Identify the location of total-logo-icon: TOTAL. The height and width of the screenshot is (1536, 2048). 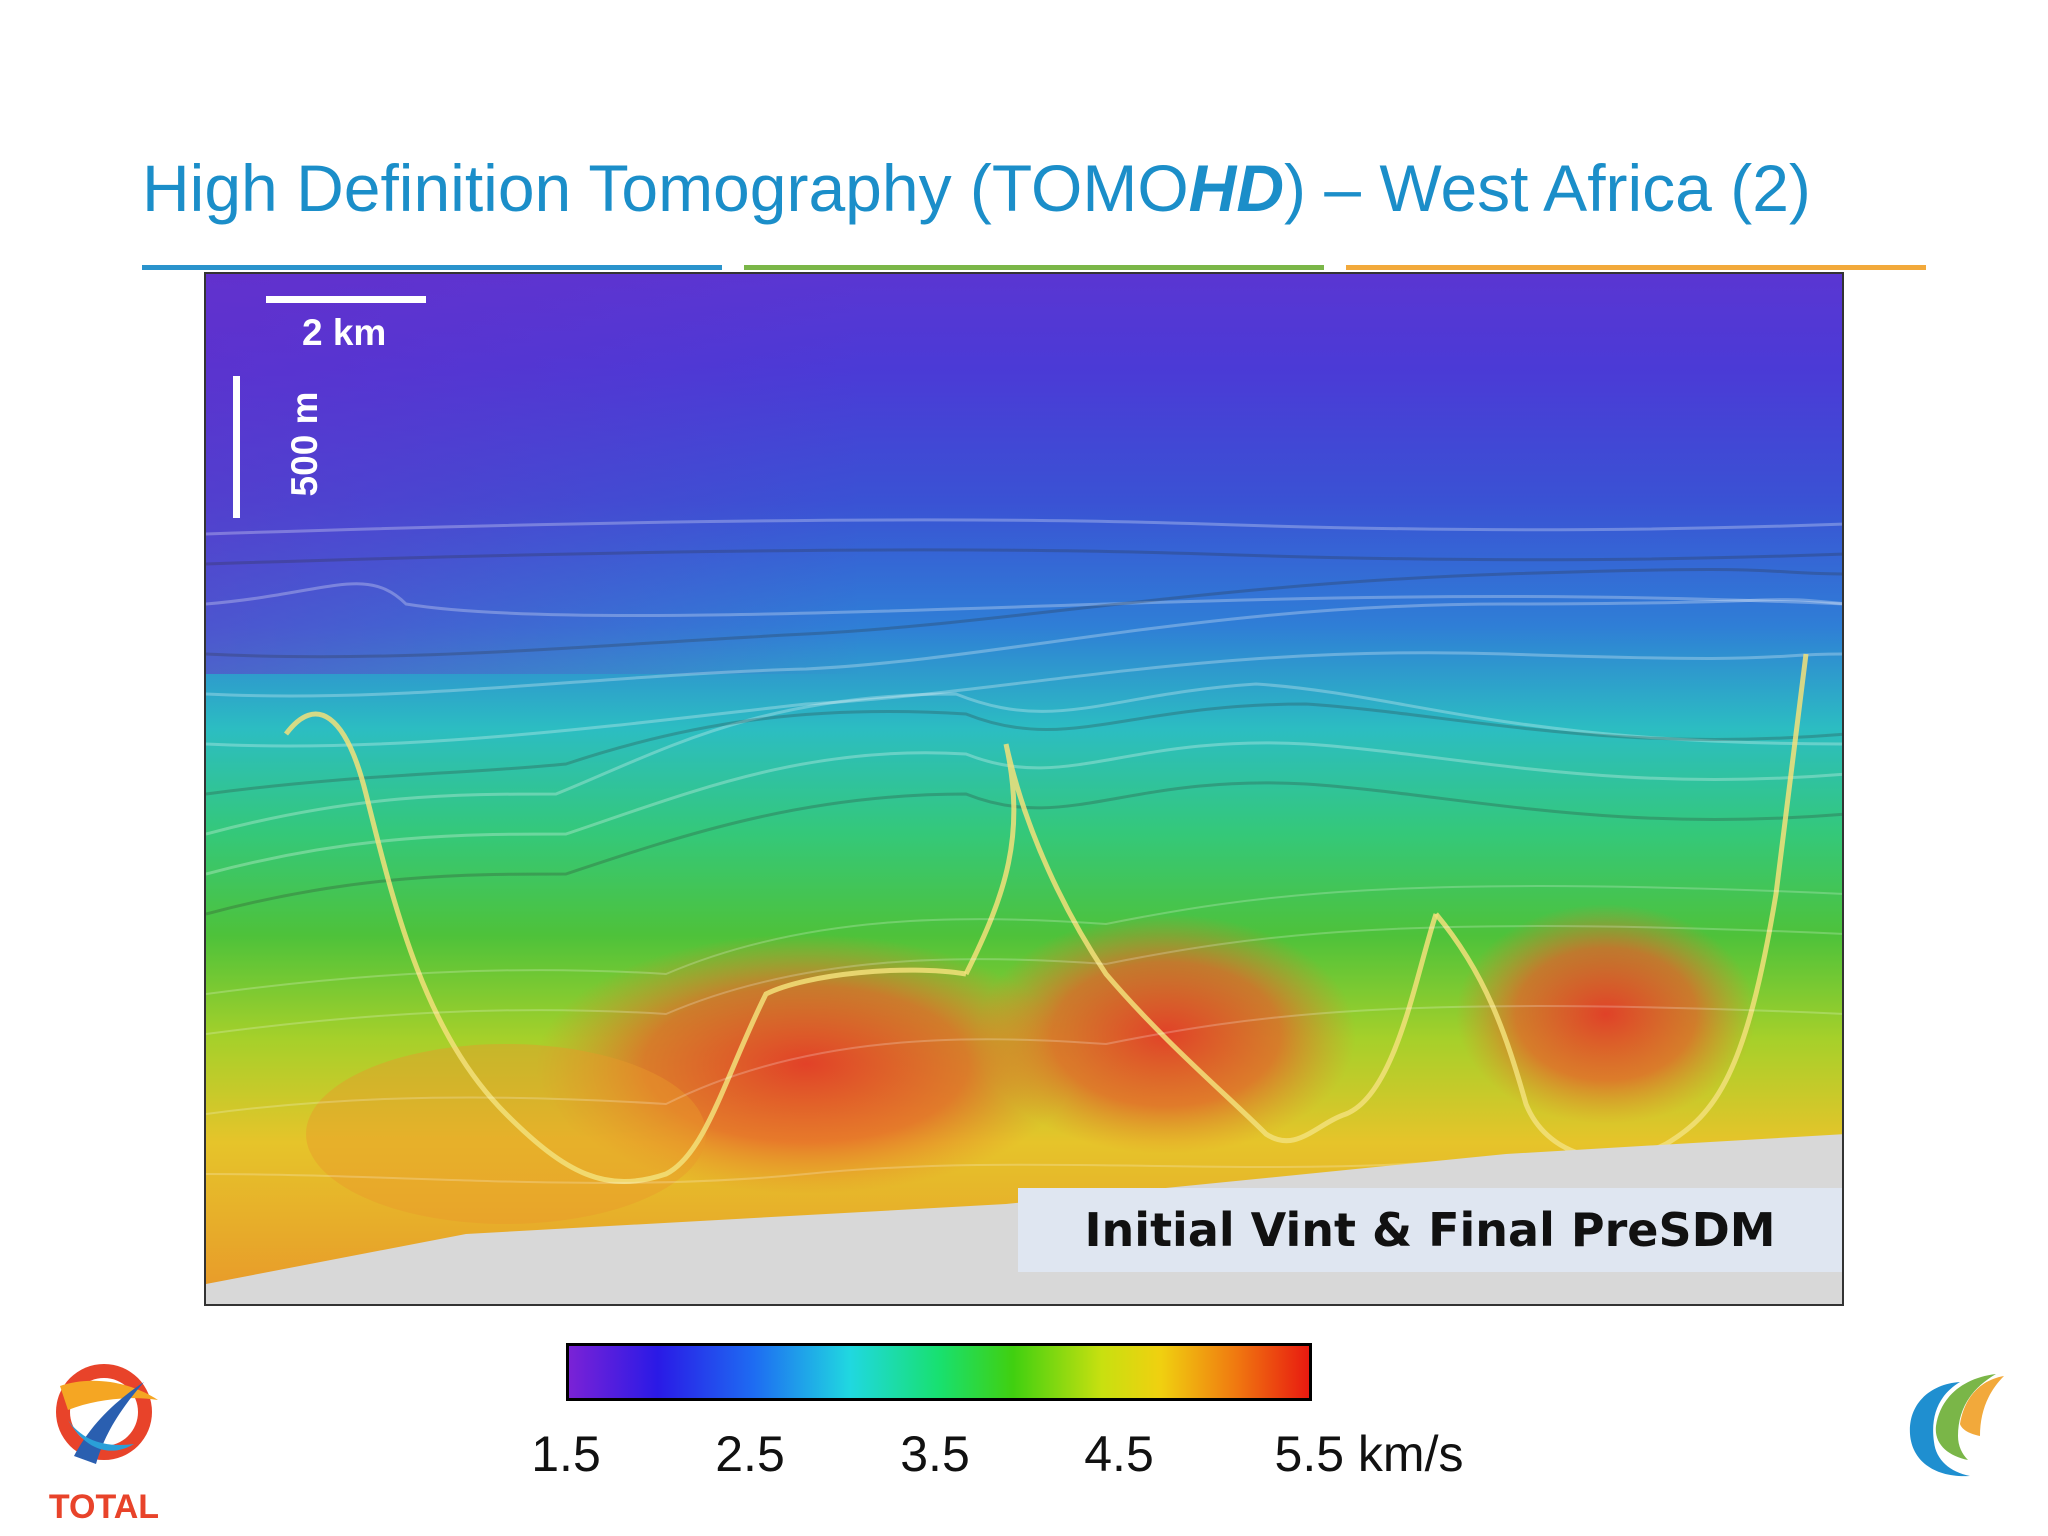
(104, 1445).